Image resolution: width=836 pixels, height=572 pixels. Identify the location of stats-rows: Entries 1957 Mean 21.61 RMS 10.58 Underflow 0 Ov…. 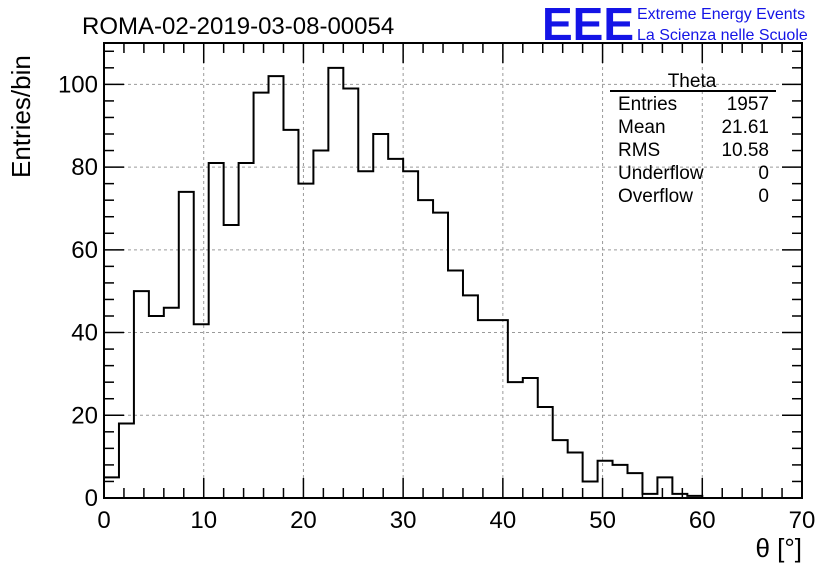
(693, 150).